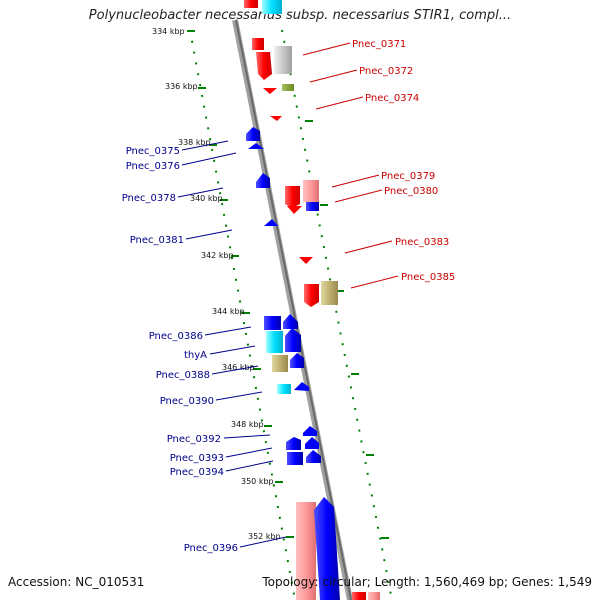 This screenshot has width=600, height=600. What do you see at coordinates (264, 536) in the screenshot?
I see `tick-label: 352 kbp` at bounding box center [264, 536].